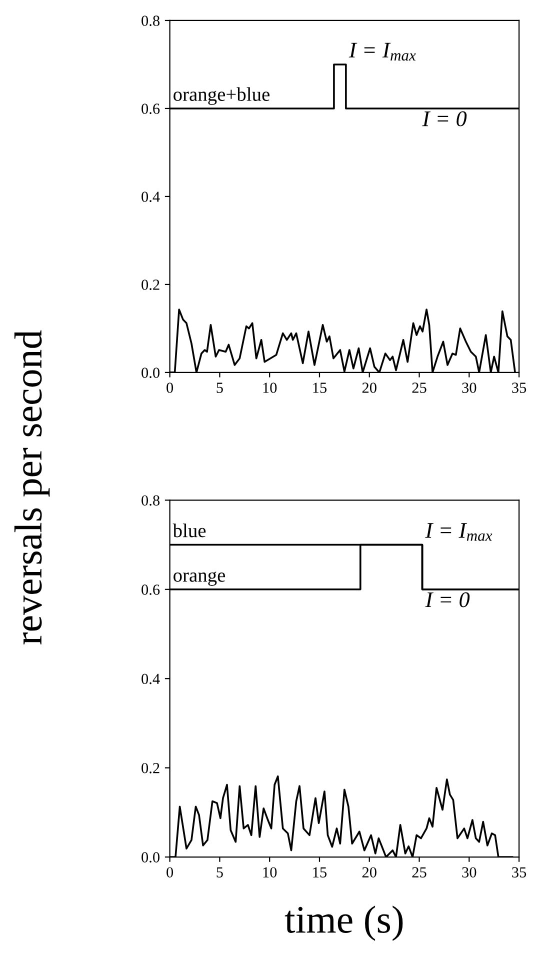 This screenshot has height=975, width=534. I want to click on x-axis-title: time (s), so click(343, 923).